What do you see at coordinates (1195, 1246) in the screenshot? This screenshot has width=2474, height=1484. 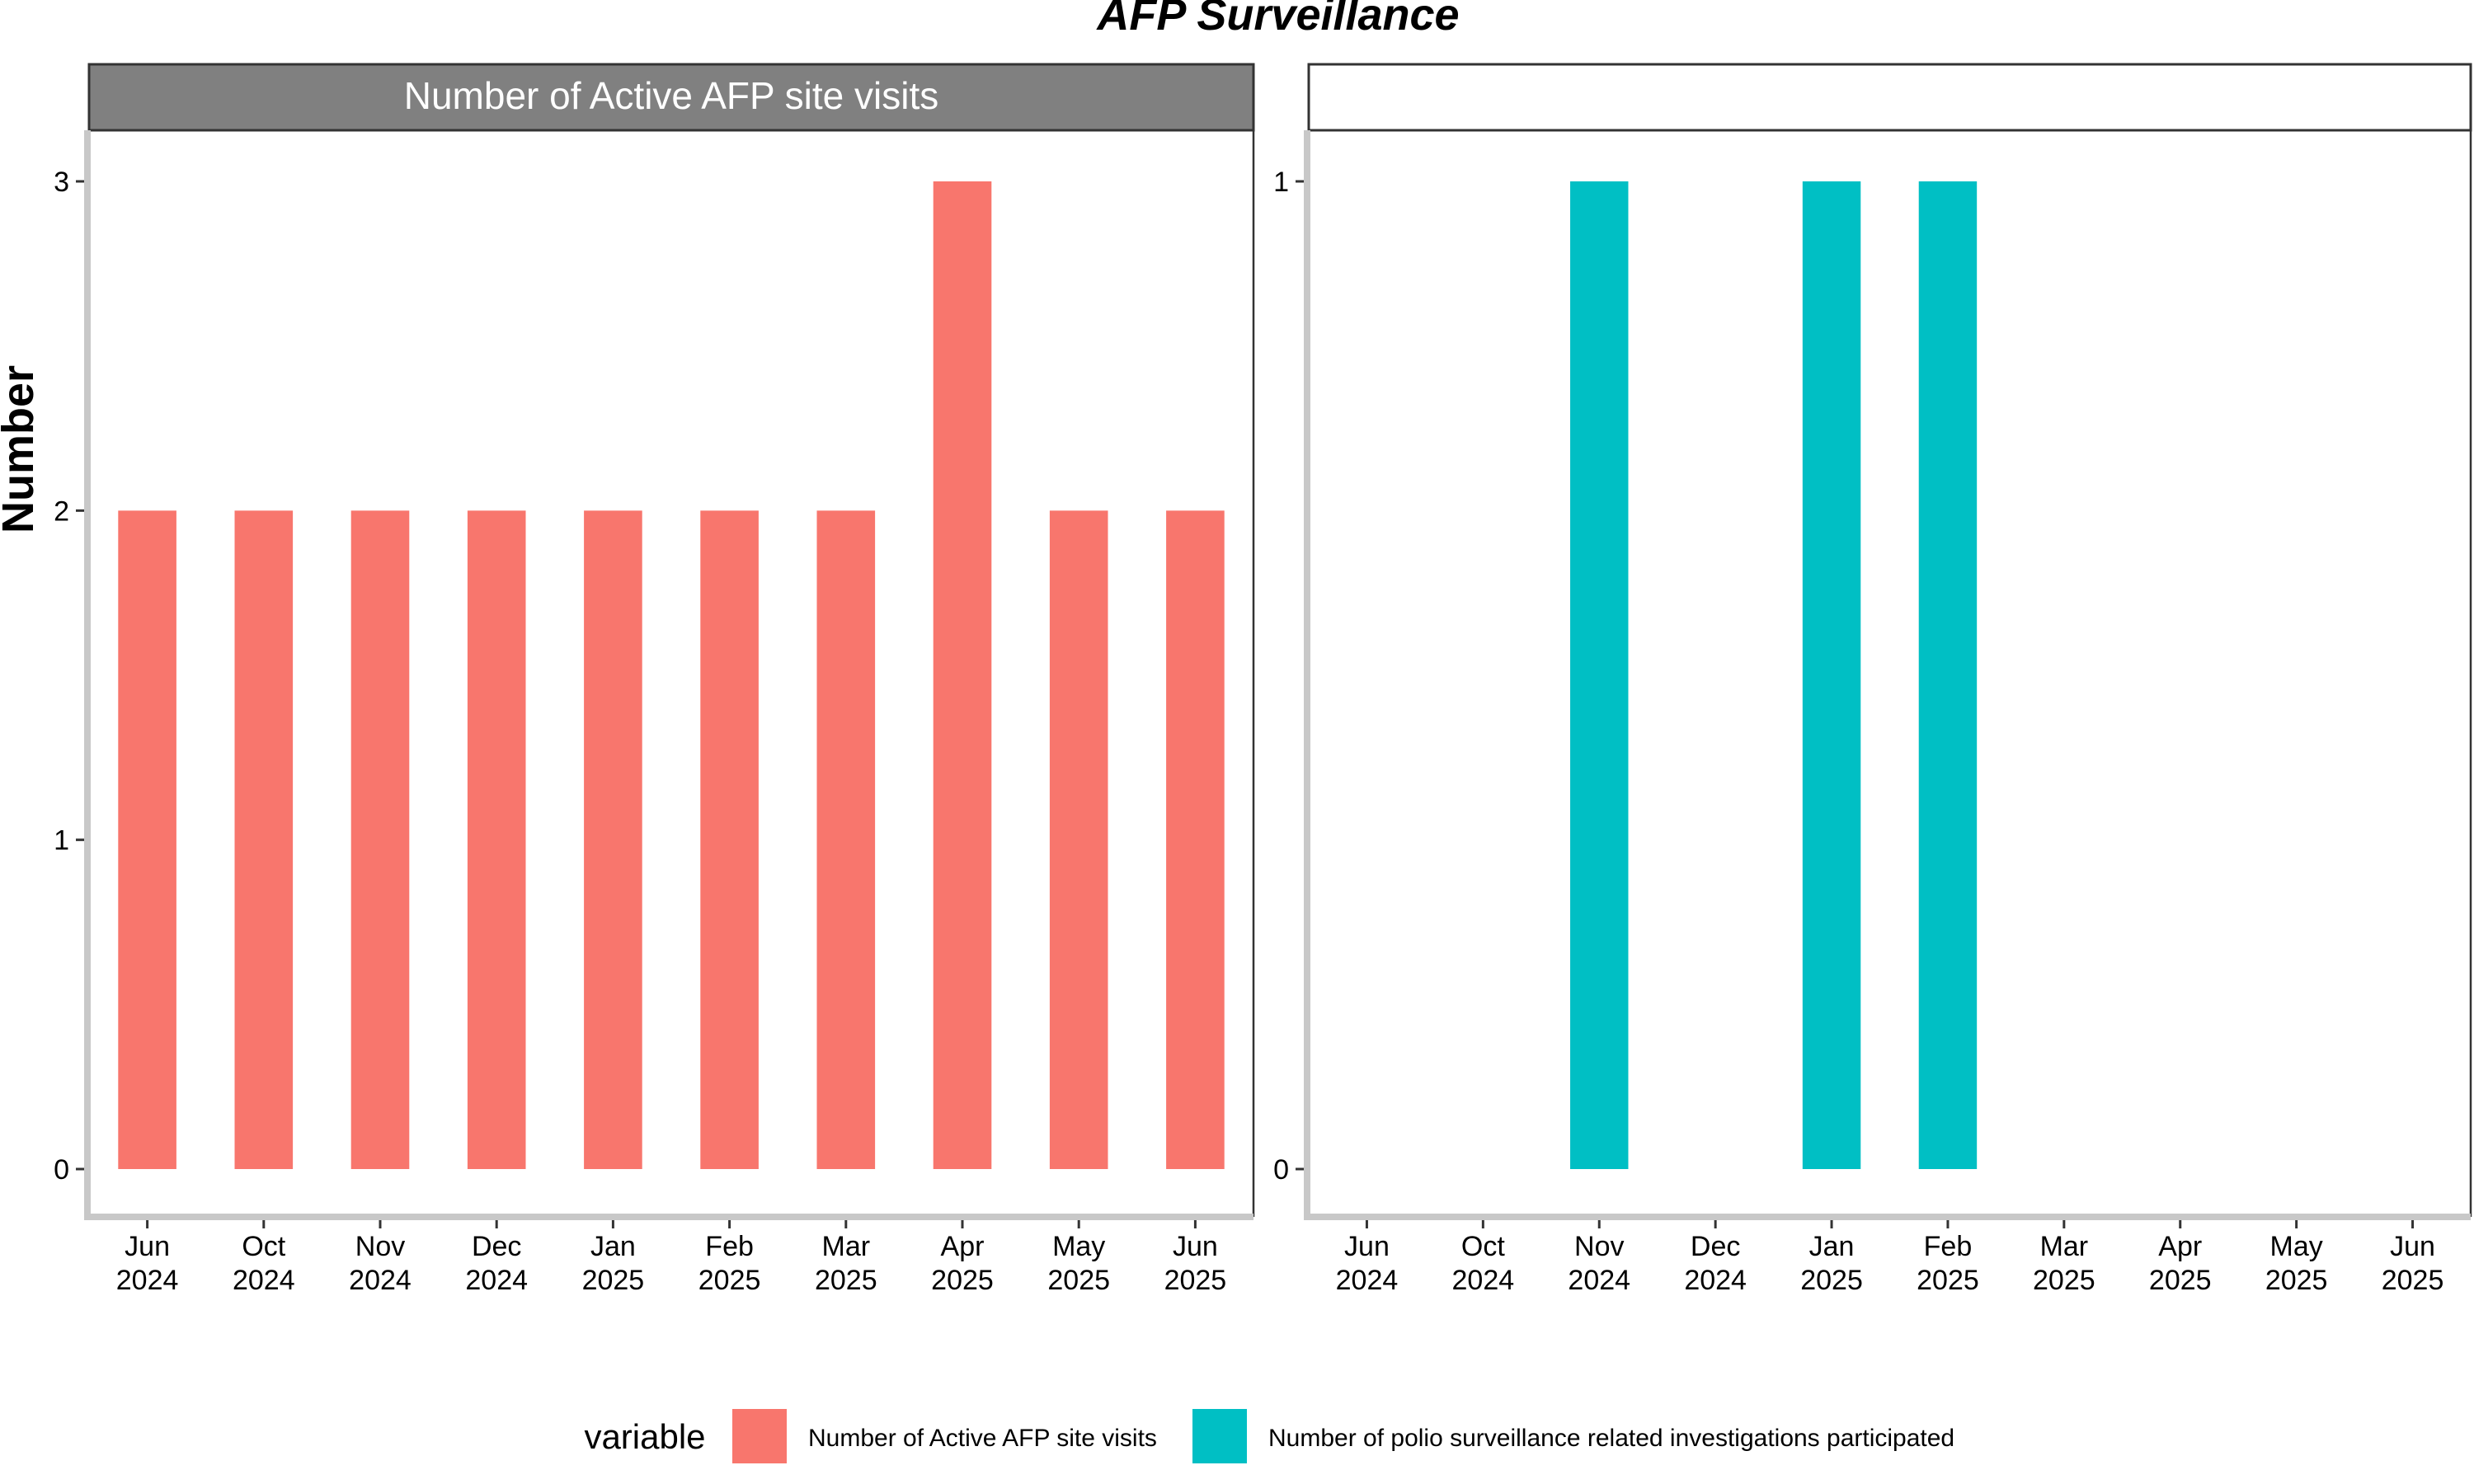 I see `x-tick-label-month-1-9: Jun` at bounding box center [1195, 1246].